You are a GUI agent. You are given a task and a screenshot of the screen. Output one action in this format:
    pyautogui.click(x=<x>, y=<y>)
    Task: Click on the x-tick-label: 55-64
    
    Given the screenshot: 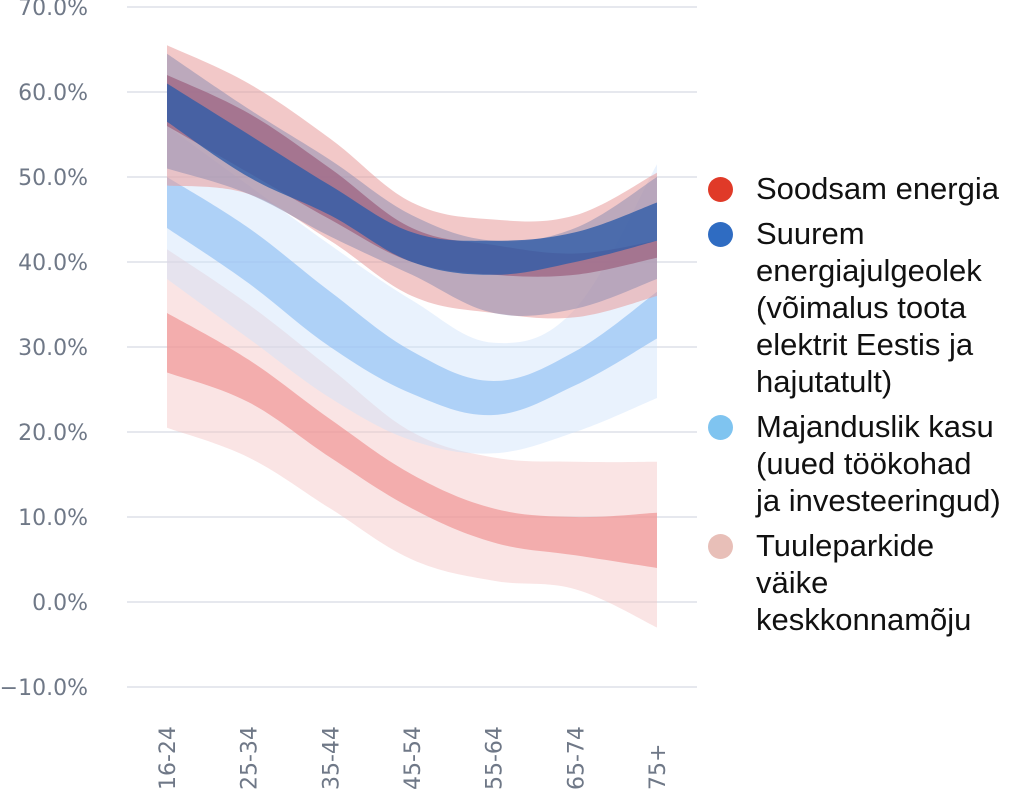 What is the action you would take?
    pyautogui.click(x=495, y=758)
    